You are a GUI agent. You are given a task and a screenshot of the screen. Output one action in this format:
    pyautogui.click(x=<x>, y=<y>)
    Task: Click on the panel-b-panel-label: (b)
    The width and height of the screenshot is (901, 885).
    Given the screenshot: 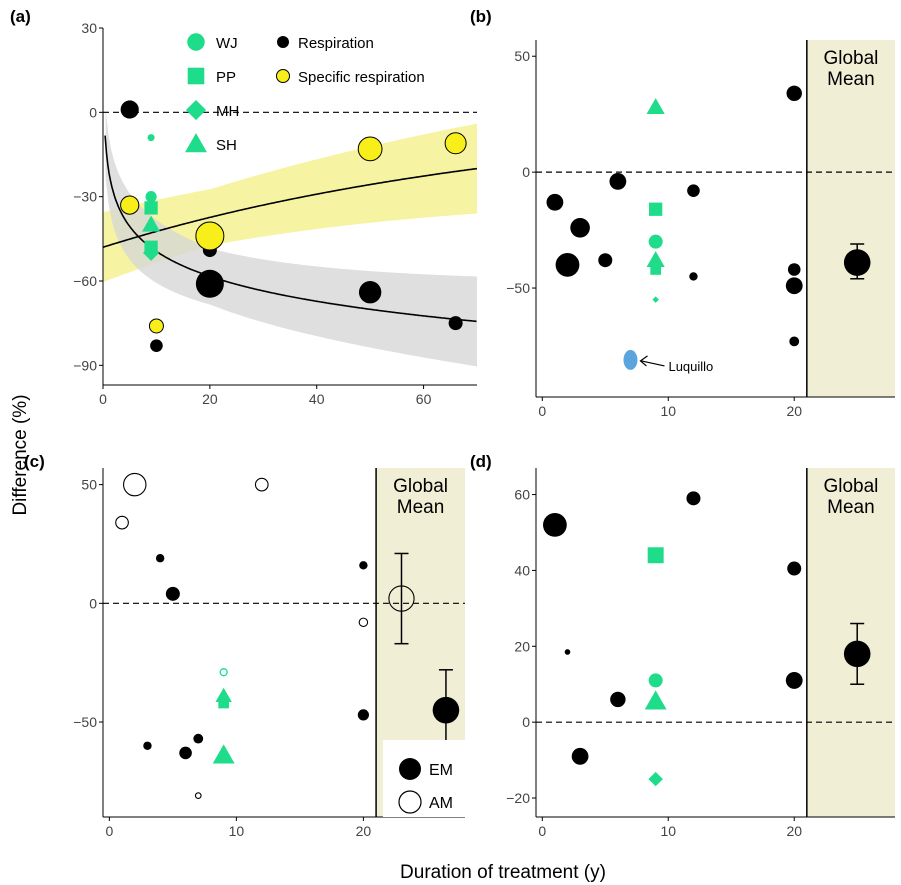 What is the action you would take?
    pyautogui.click(x=481, y=16)
    